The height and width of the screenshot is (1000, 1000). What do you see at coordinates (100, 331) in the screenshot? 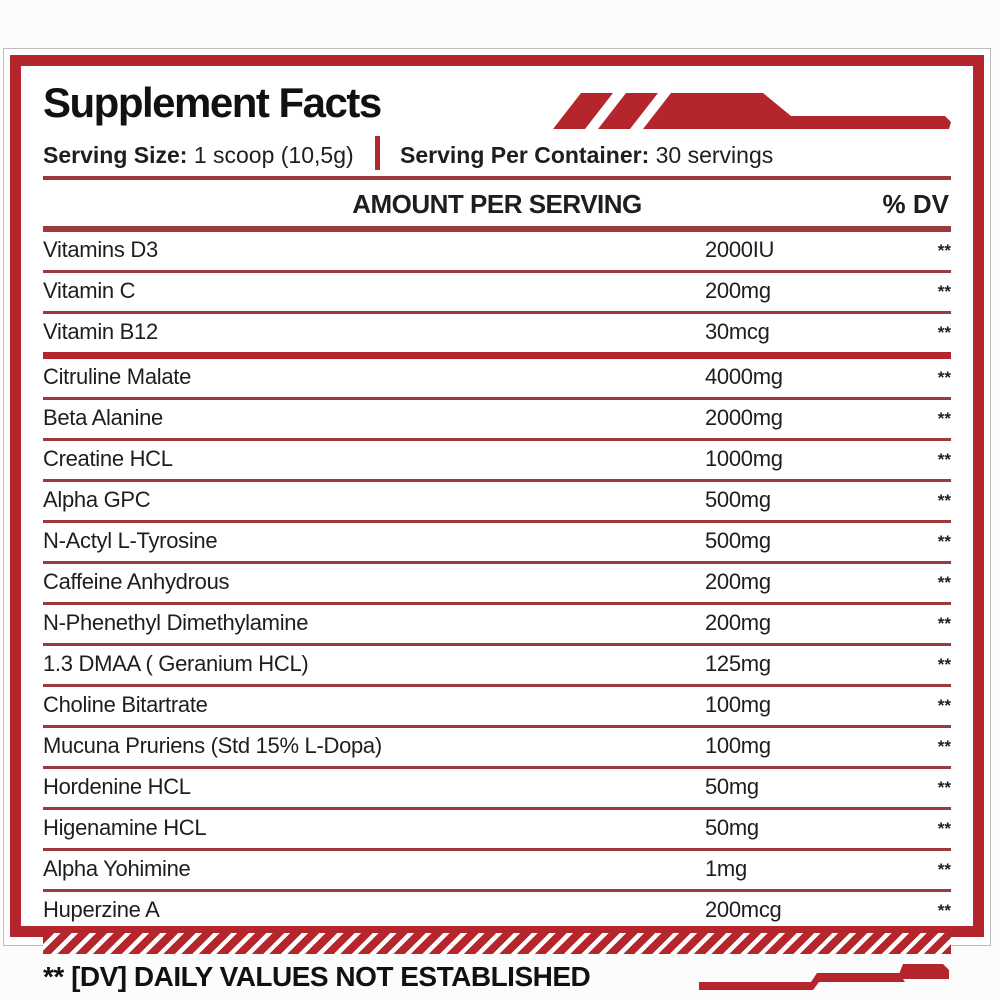
I see `ingredient-name: Vitamin B12` at bounding box center [100, 331].